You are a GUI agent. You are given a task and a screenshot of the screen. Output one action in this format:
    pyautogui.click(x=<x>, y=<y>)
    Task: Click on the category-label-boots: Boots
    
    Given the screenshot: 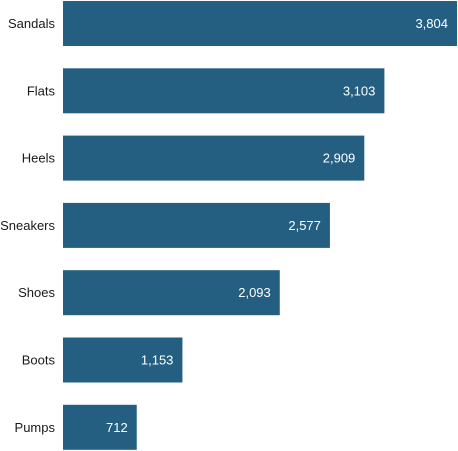 What is the action you would take?
    pyautogui.click(x=39, y=360)
    